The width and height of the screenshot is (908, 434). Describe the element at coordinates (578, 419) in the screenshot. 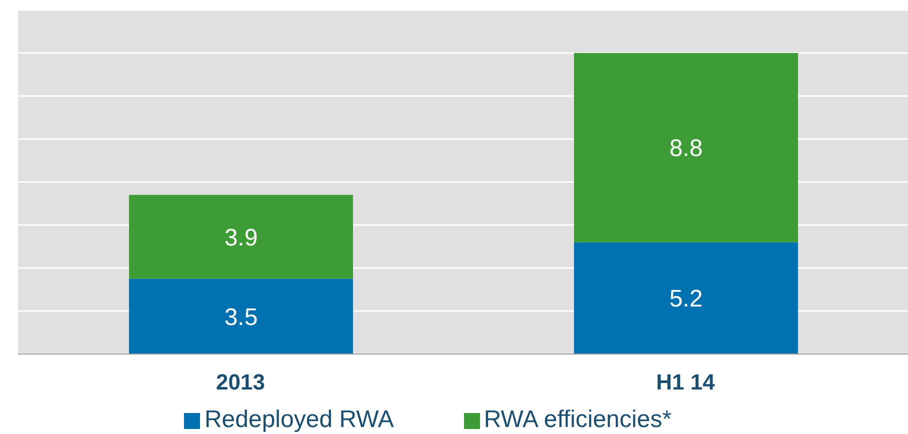

I see `legend-label: RWA efficiencies*` at that location.